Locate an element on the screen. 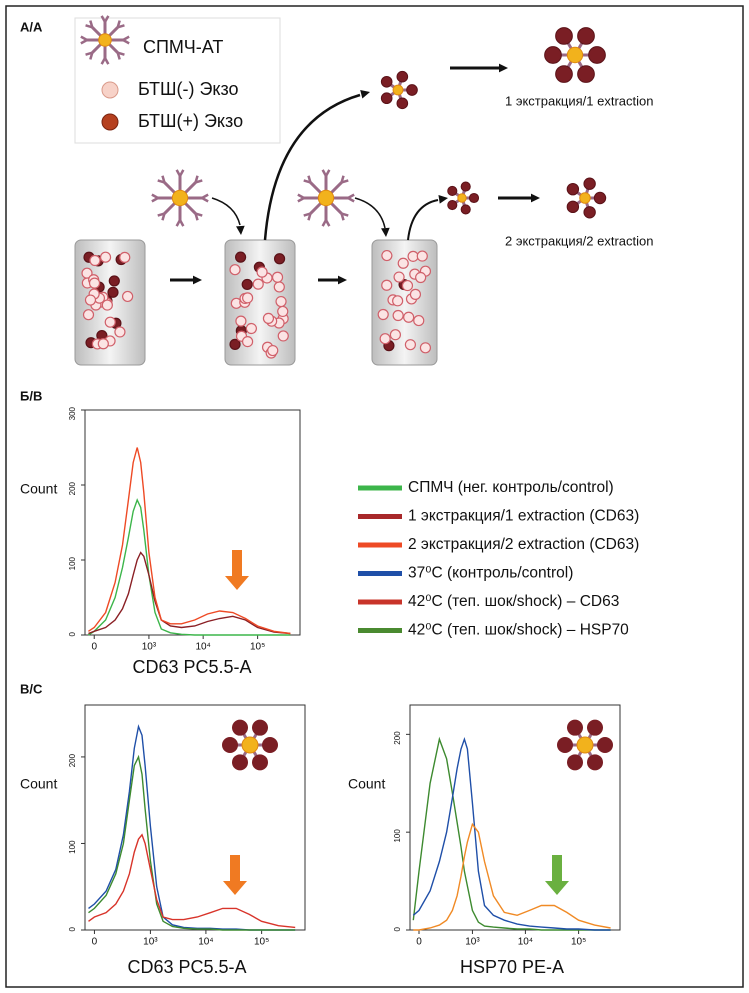 This screenshot has height=993, width=749. x-tick-label: 0 is located at coordinates (419, 942).